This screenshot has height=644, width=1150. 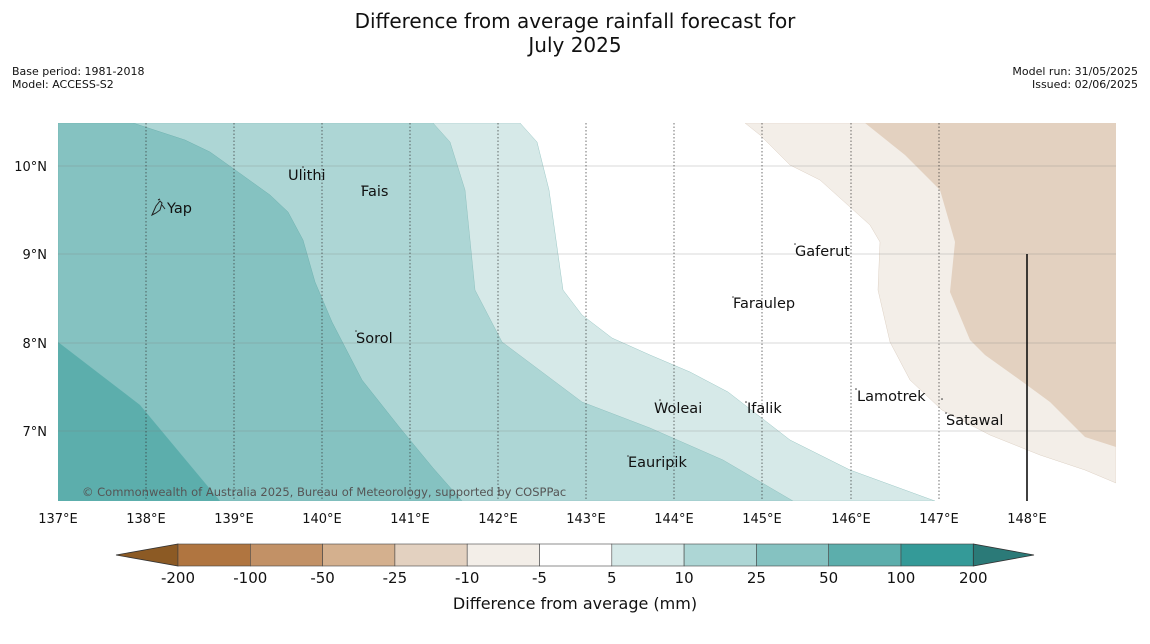 What do you see at coordinates (973, 578) in the screenshot?
I see `colorbar-tick-label: 200` at bounding box center [973, 578].